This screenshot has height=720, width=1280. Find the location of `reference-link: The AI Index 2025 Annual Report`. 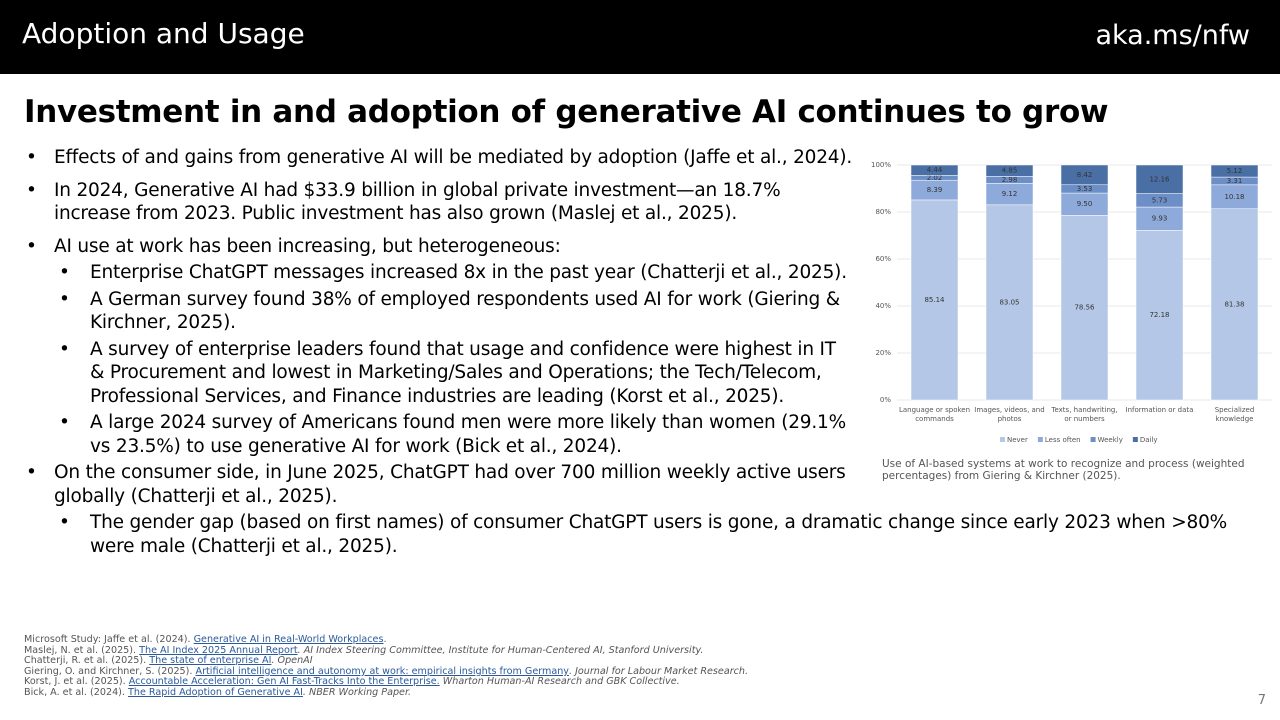

reference-link: The AI Index 2025 Annual Report is located at coordinates (218, 650).